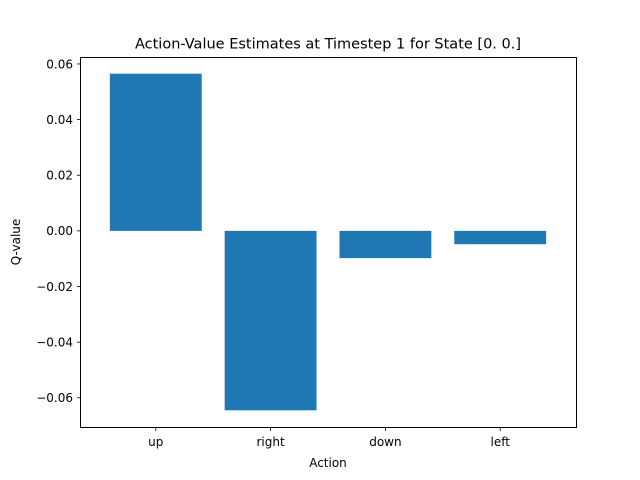 The image size is (640, 480). Describe the element at coordinates (385, 244) in the screenshot. I see `bar-down` at that location.